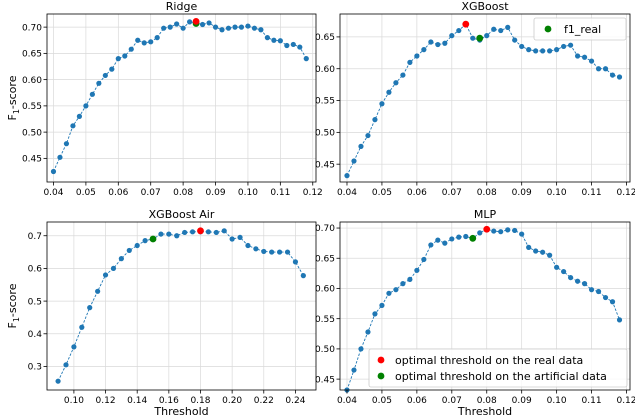 Image resolution: width=635 pixels, height=420 pixels. What do you see at coordinates (32, 81) in the screenshot?
I see `y-tick-label: 0.60` at bounding box center [32, 81].